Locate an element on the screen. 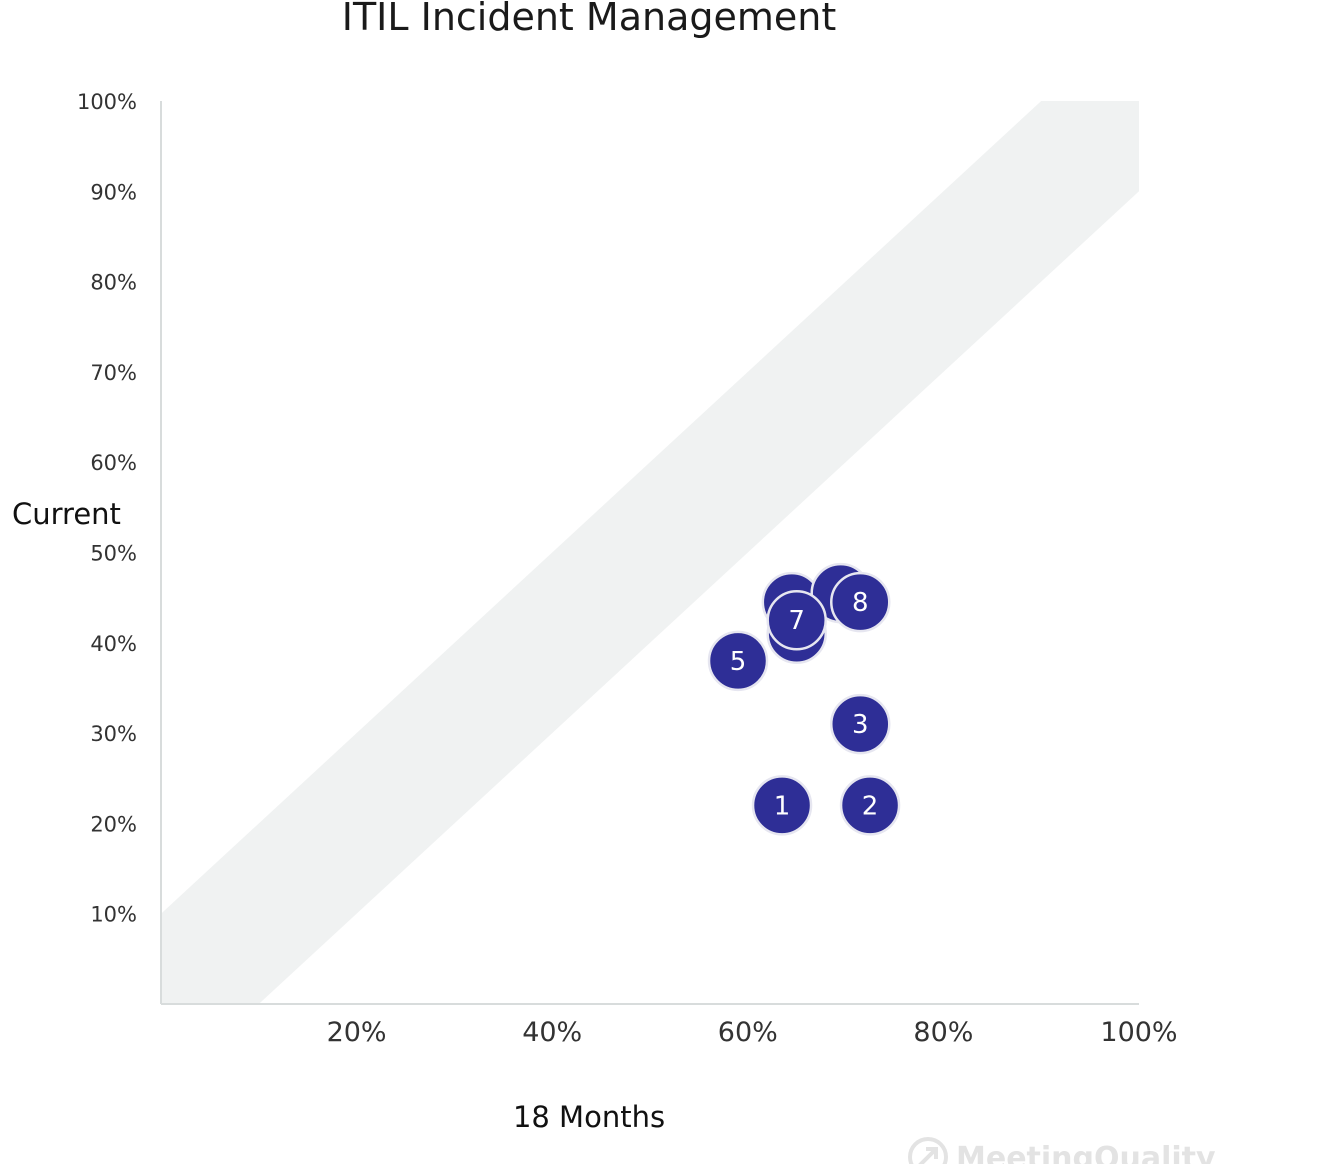  logo-arrow-icon is located at coordinates (928, 1150).